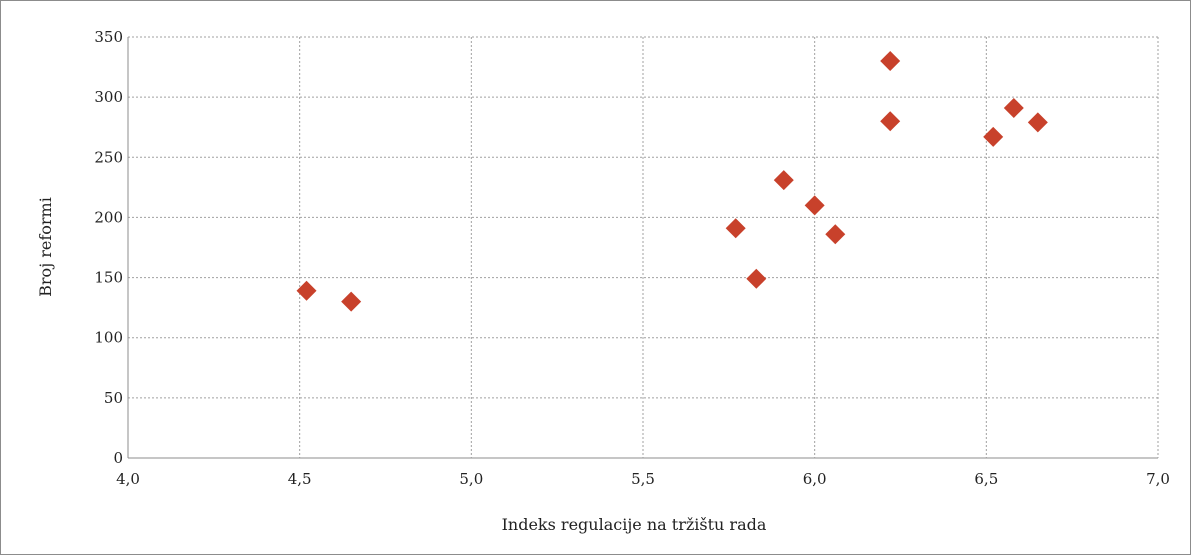 The image size is (1191, 558). Describe the element at coordinates (108, 338) in the screenshot. I see `y-tick-label: 100` at that location.